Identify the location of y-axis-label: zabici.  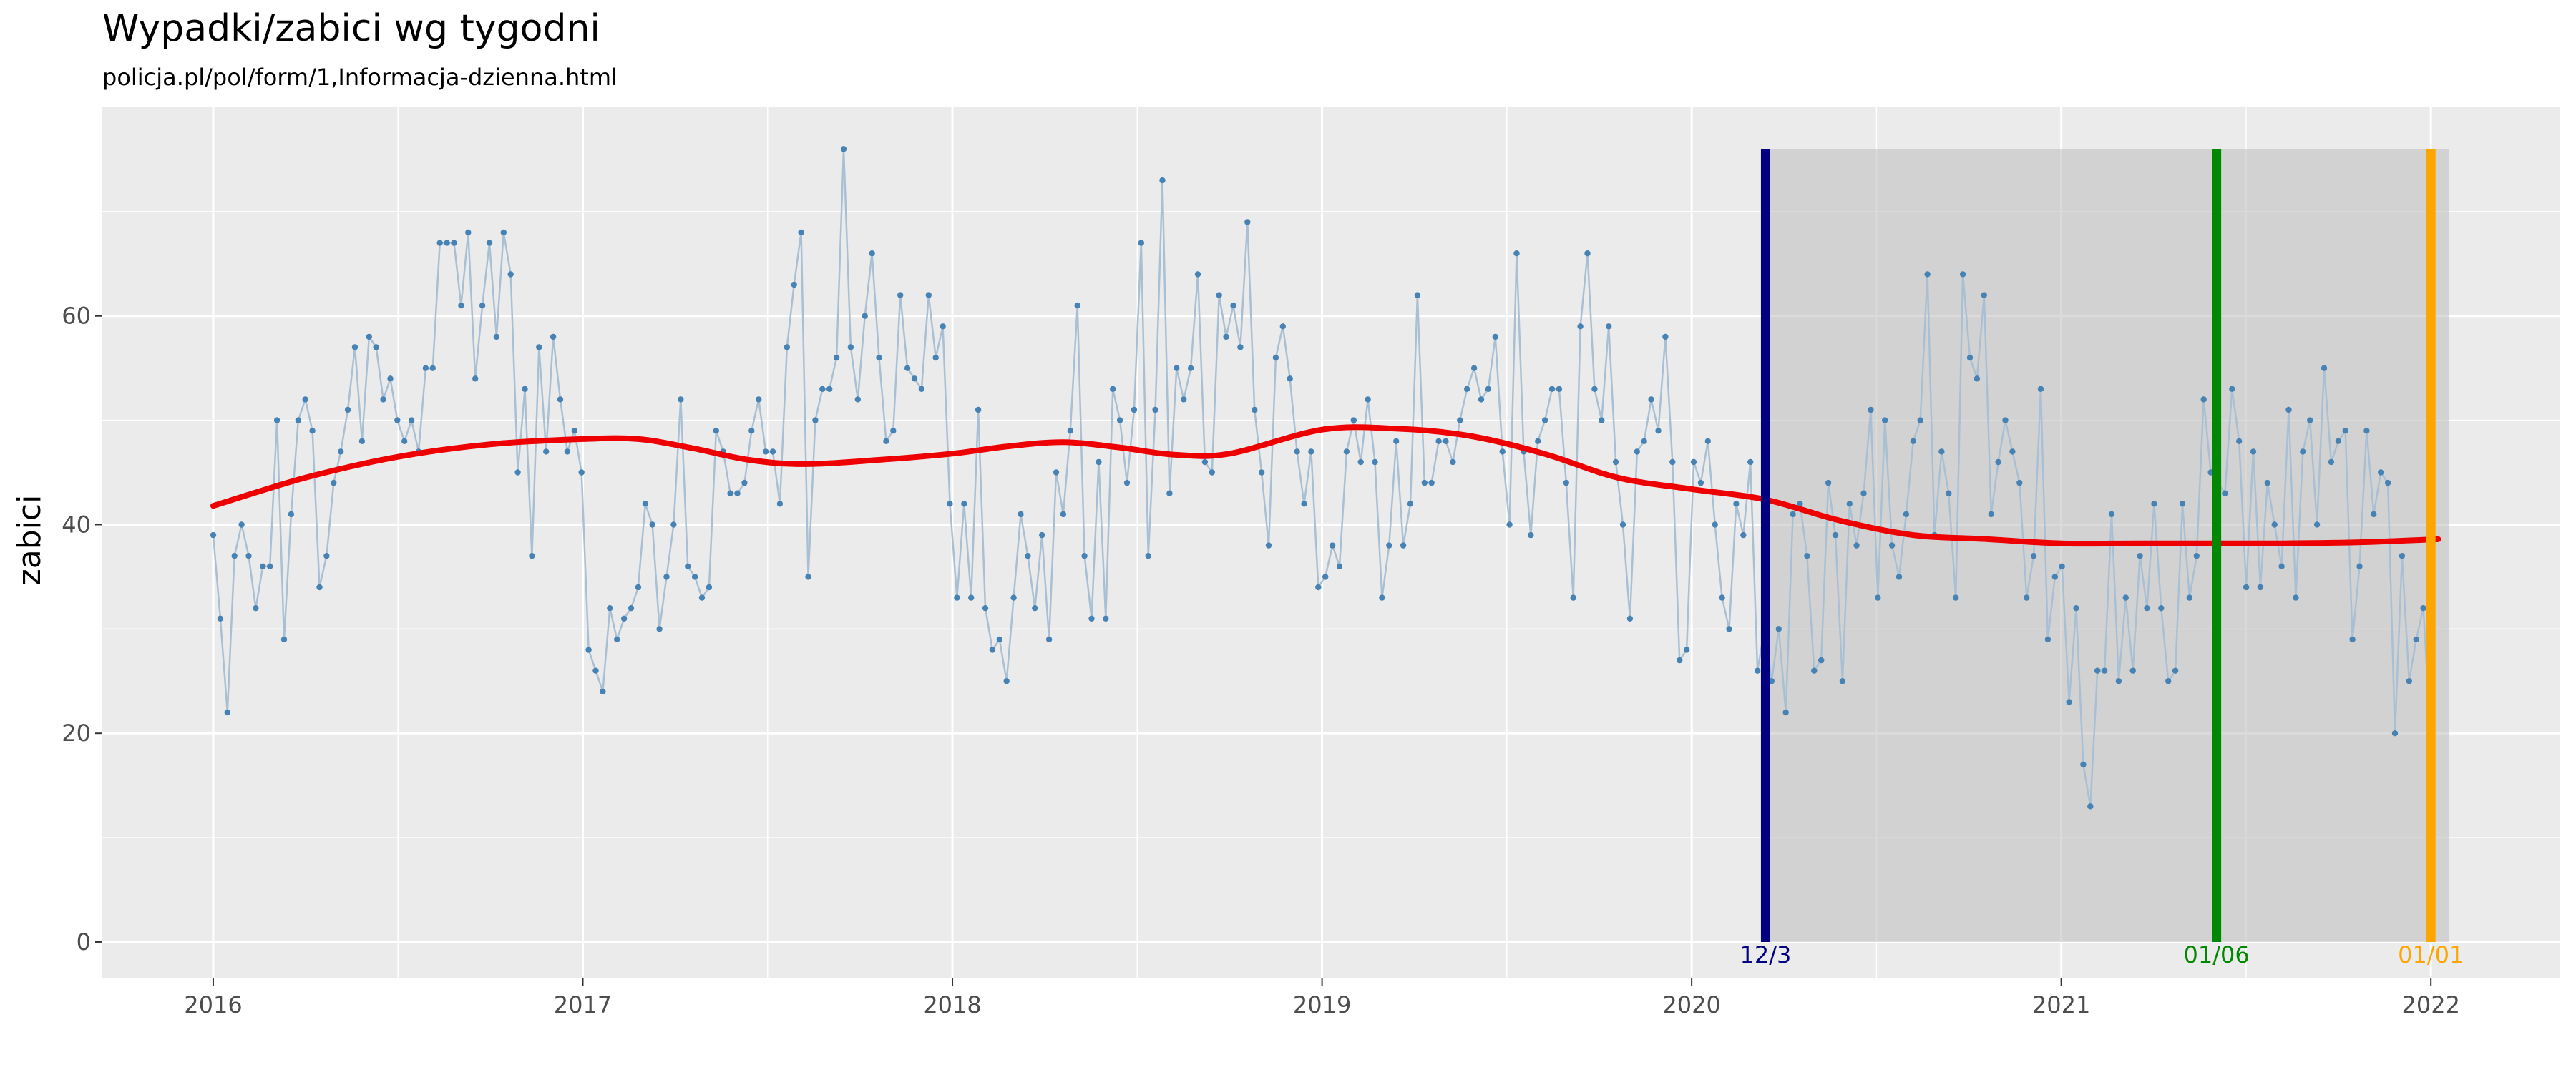
(29, 540).